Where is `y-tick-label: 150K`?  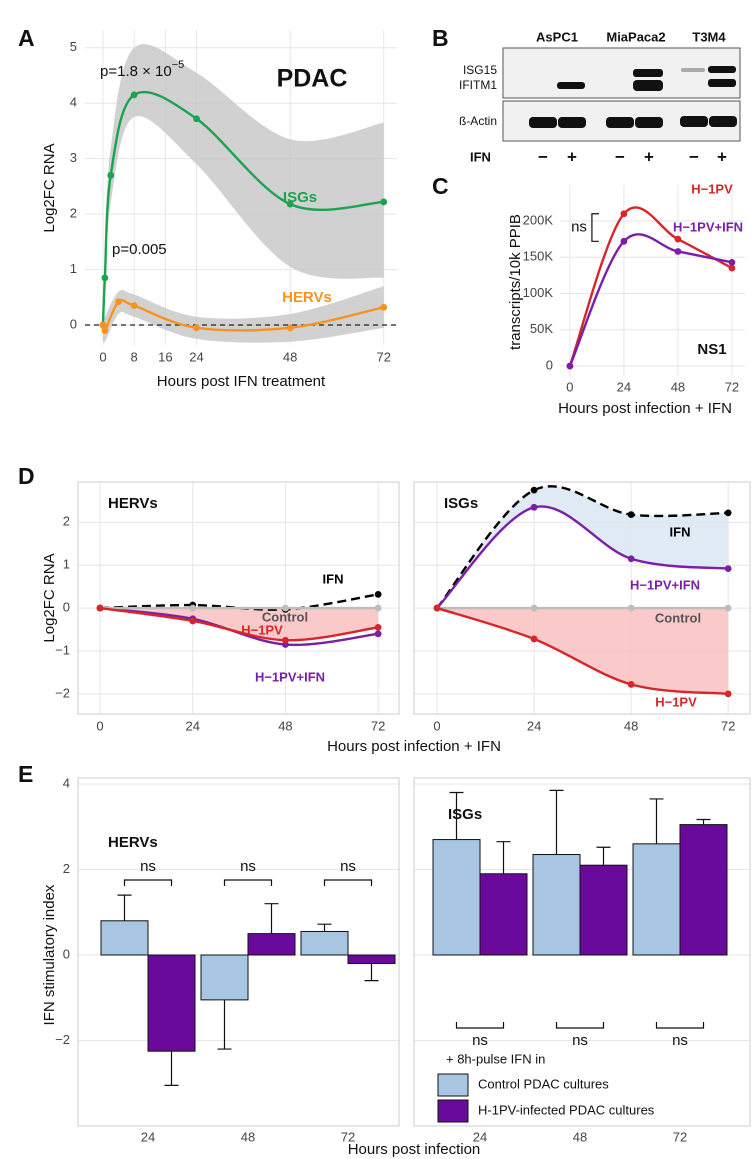 y-tick-label: 150K is located at coordinates (538, 256).